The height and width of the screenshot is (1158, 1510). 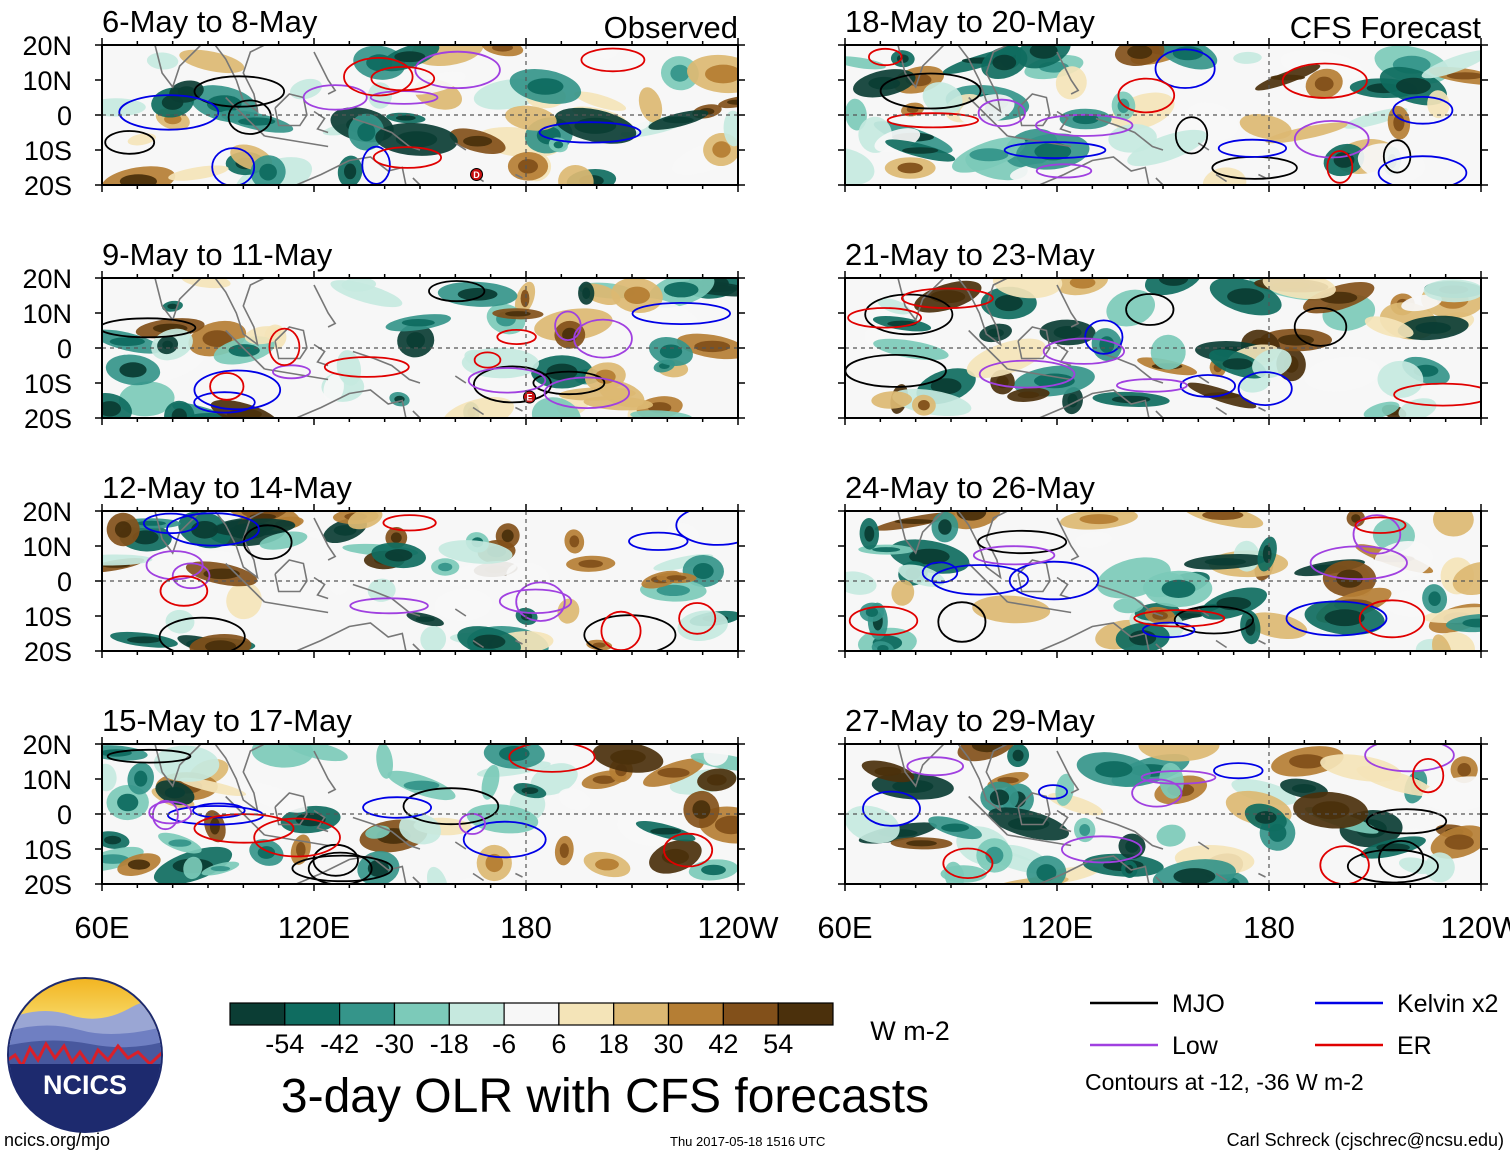 What do you see at coordinates (48, 151) in the screenshot?
I see `lat-tick-label: 10S` at bounding box center [48, 151].